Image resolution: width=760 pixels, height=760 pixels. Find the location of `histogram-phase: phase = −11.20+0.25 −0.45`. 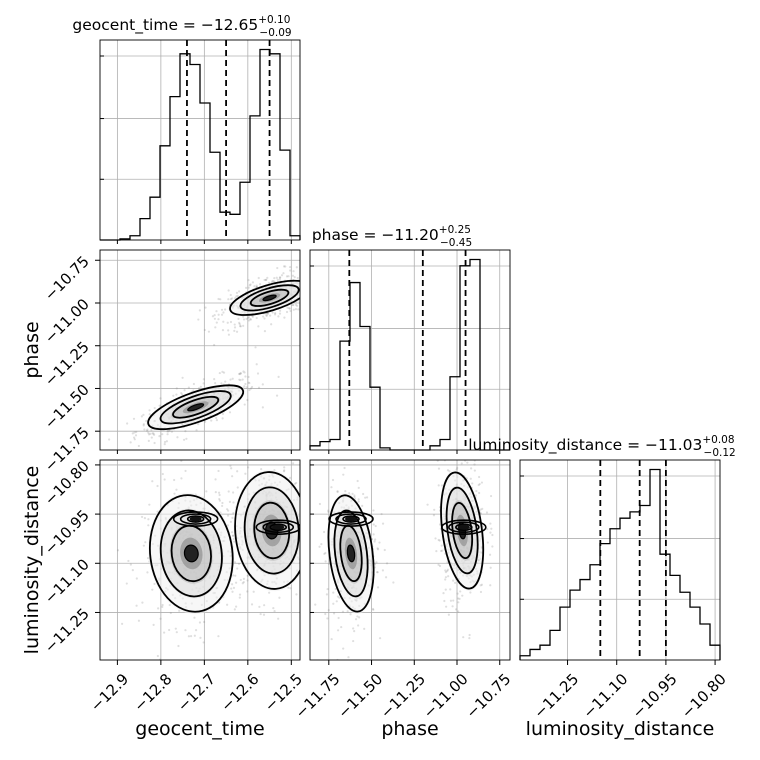

histogram-phase: phase = −11.20+0.25 −0.45 is located at coordinates (410, 337).